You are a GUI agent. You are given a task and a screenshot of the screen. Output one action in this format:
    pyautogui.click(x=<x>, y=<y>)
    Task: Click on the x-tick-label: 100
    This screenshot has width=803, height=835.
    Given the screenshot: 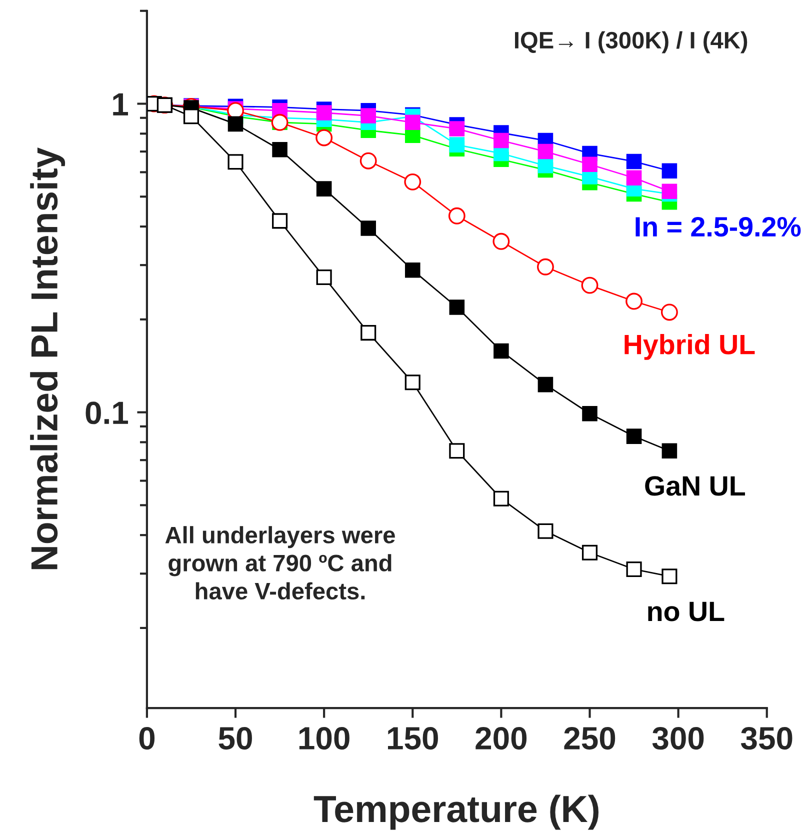 What is the action you would take?
    pyautogui.click(x=324, y=738)
    